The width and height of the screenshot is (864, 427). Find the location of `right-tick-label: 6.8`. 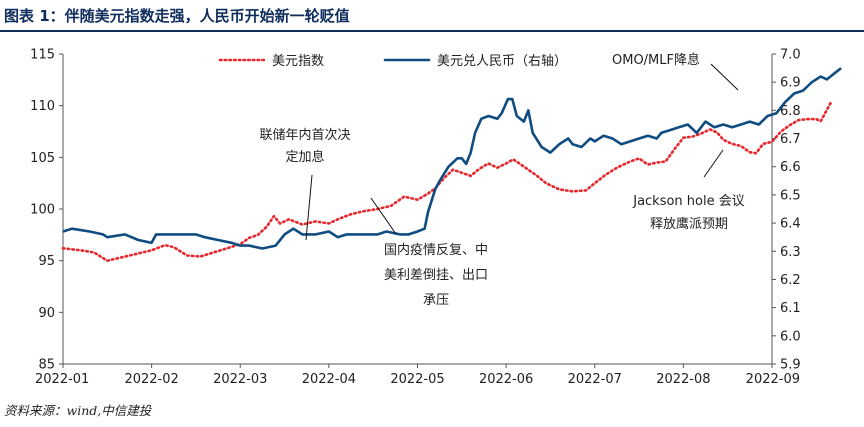

right-tick-label: 6.8 is located at coordinates (790, 111).